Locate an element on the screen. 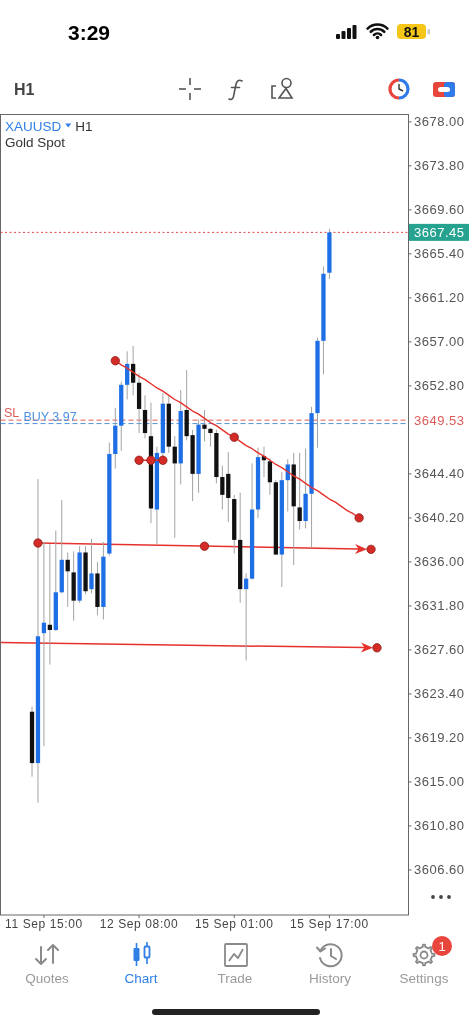 Image resolution: width=472 pixels, height=1024 pixels. text: Settings is located at coordinates (424, 978).